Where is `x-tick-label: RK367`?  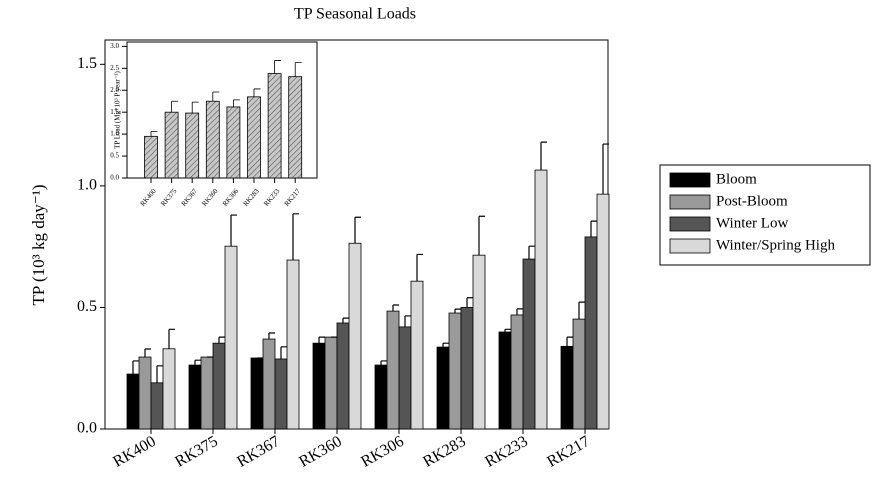
x-tick-label: RK367 is located at coordinates (258, 452).